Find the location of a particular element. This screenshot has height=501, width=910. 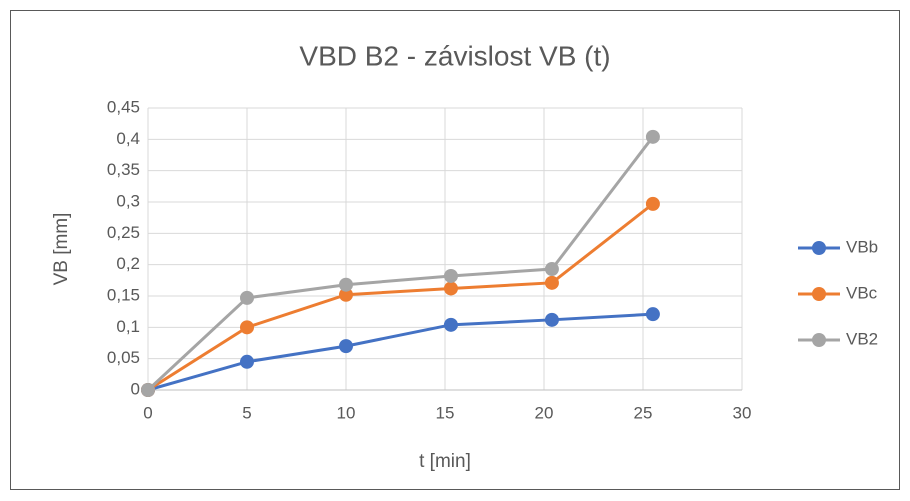

x-tick-label: 5 is located at coordinates (246, 412).